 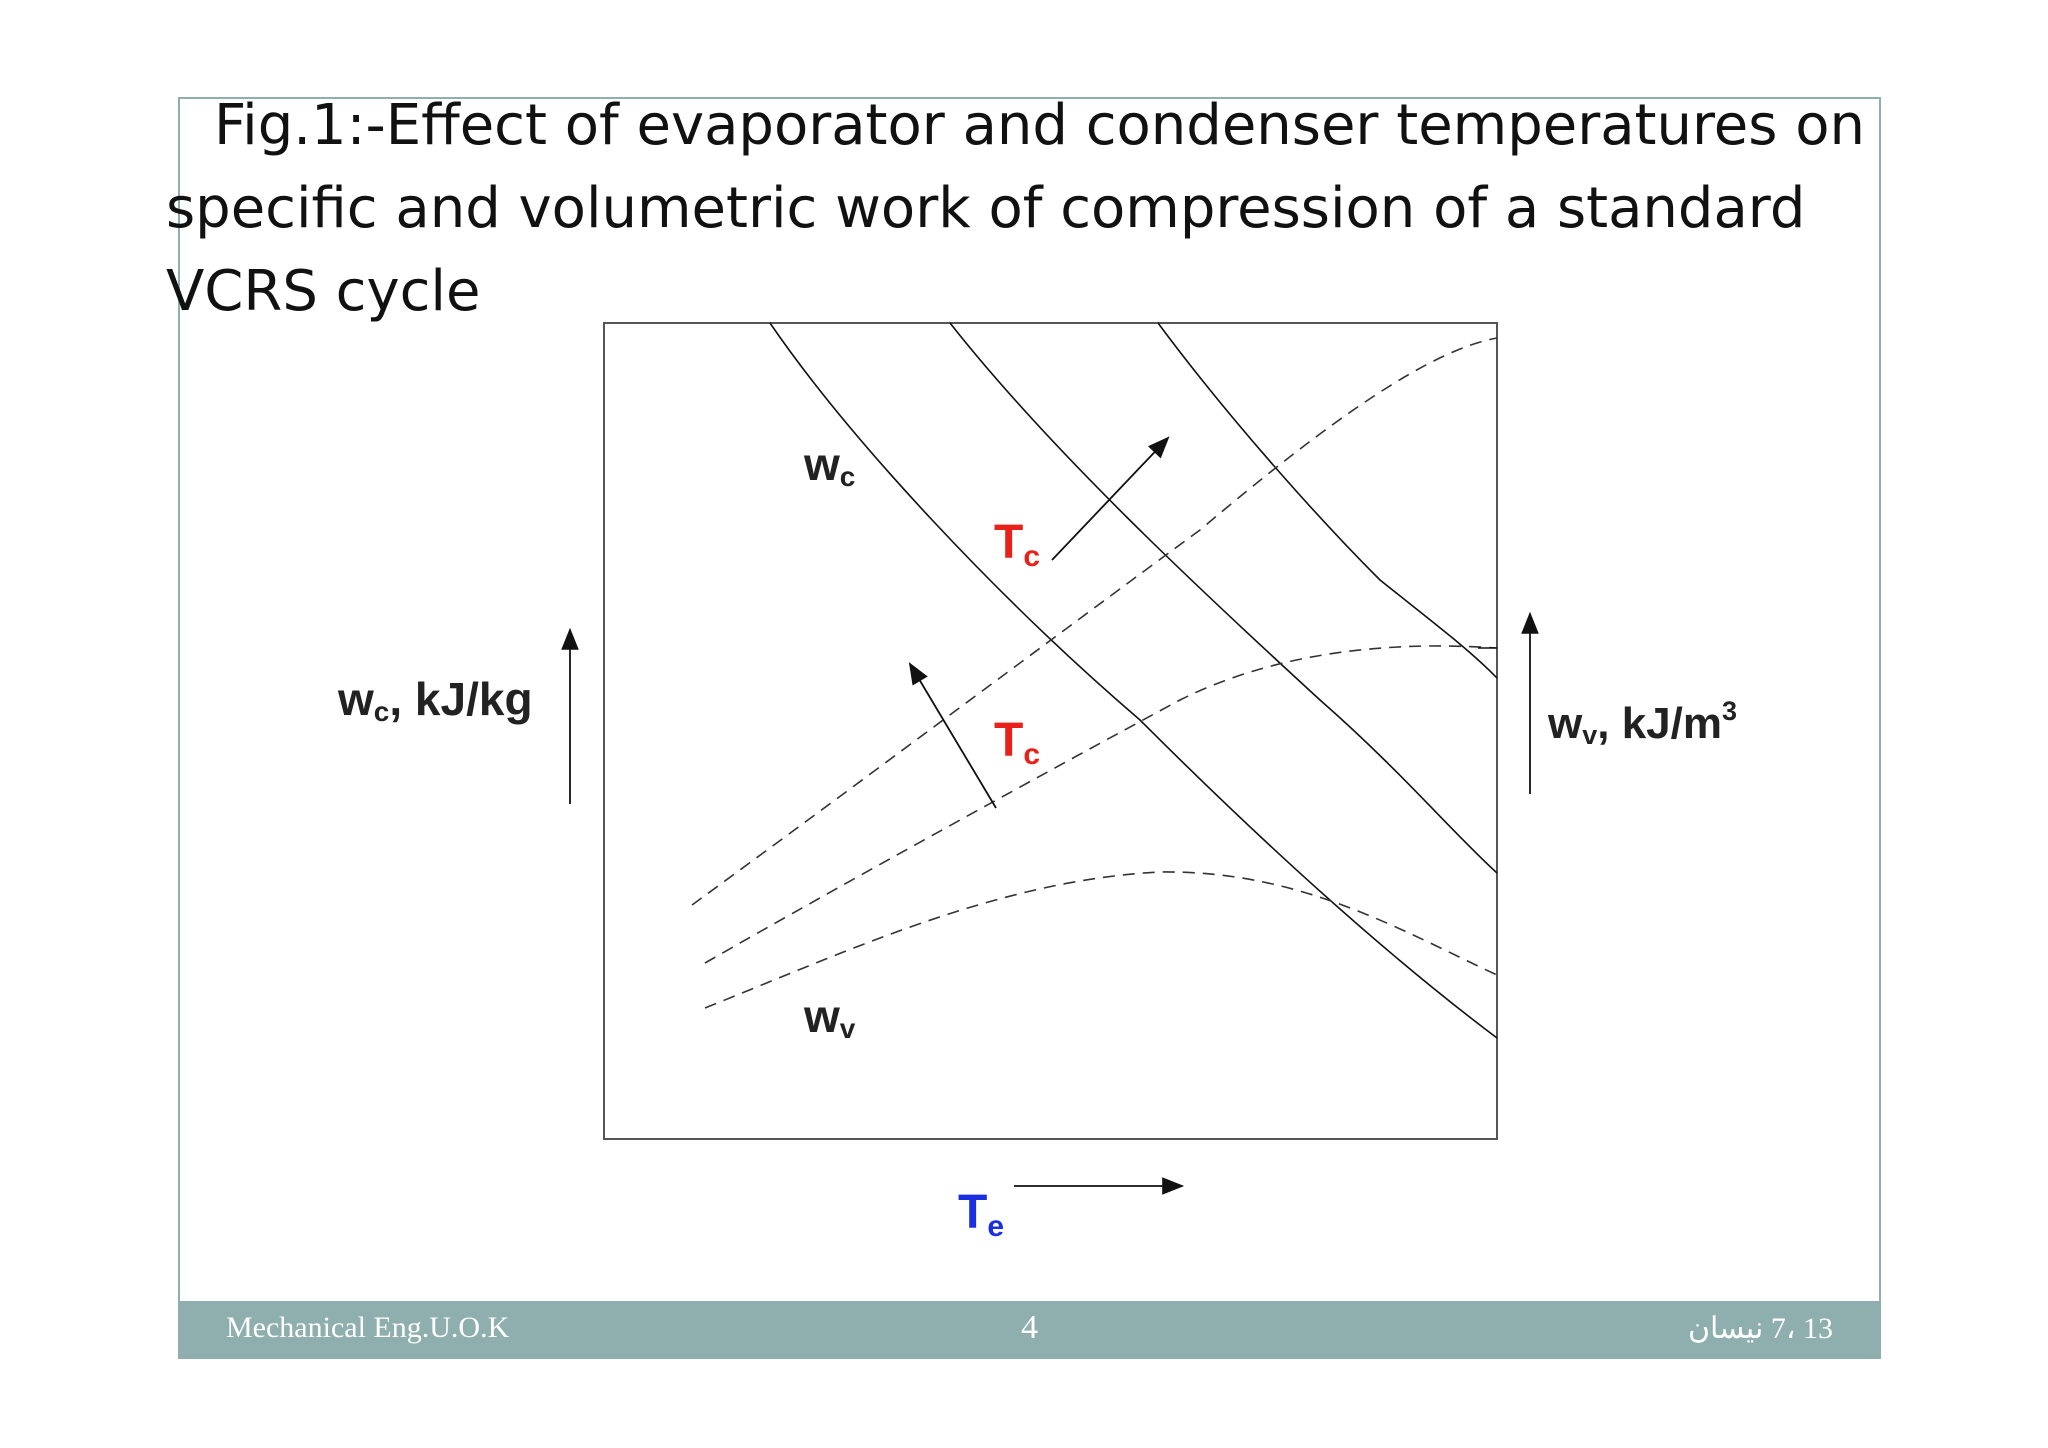 What do you see at coordinates (1101, 940) in the screenshot?
I see `wv-curve-low` at bounding box center [1101, 940].